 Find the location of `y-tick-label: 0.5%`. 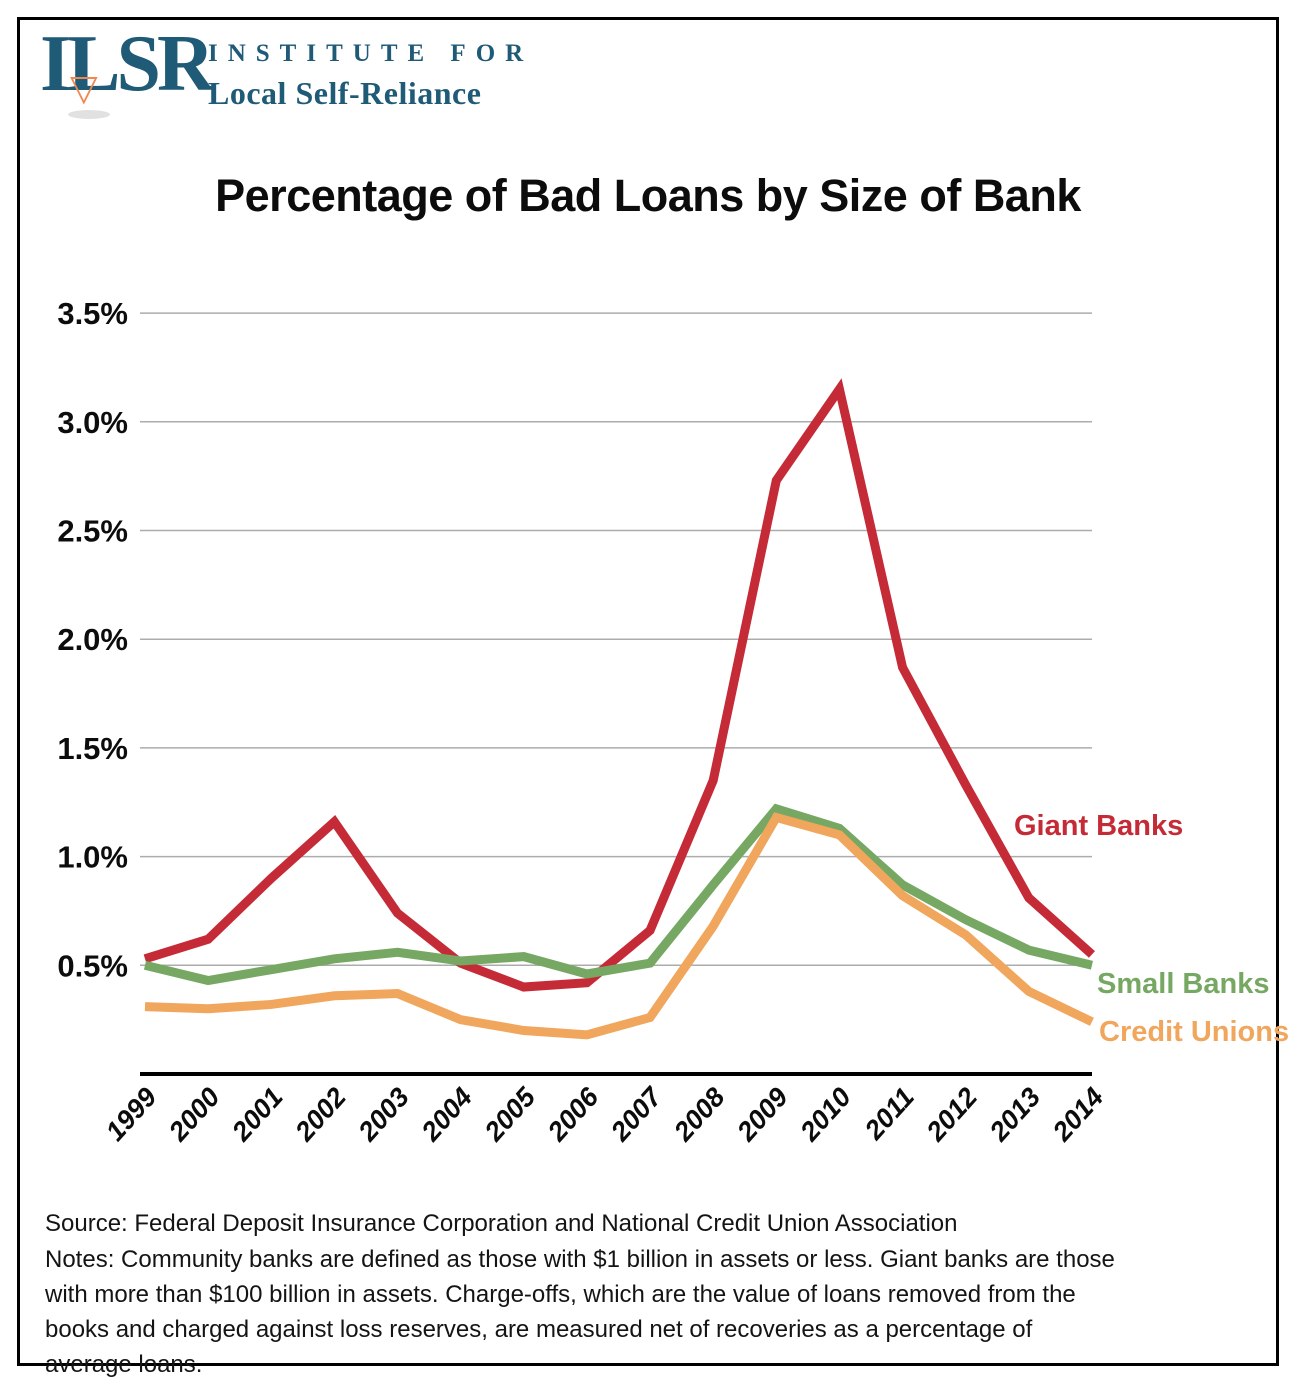

y-tick-label: 0.5% is located at coordinates (92, 965).